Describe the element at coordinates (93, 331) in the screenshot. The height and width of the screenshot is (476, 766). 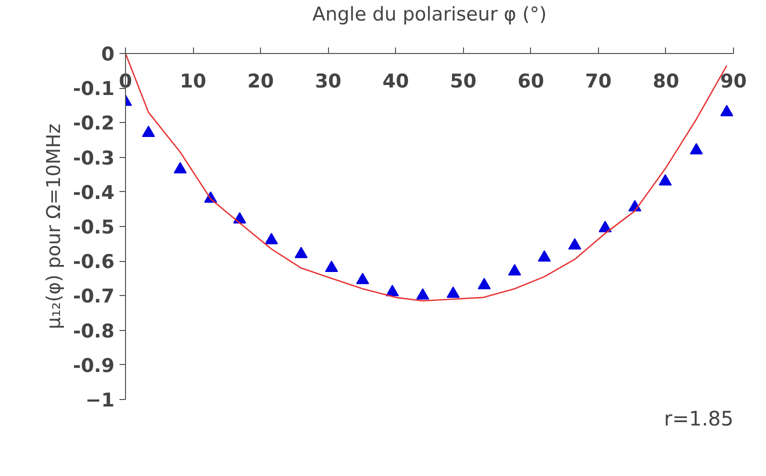
I see `y-tick-label: -0.8` at that location.